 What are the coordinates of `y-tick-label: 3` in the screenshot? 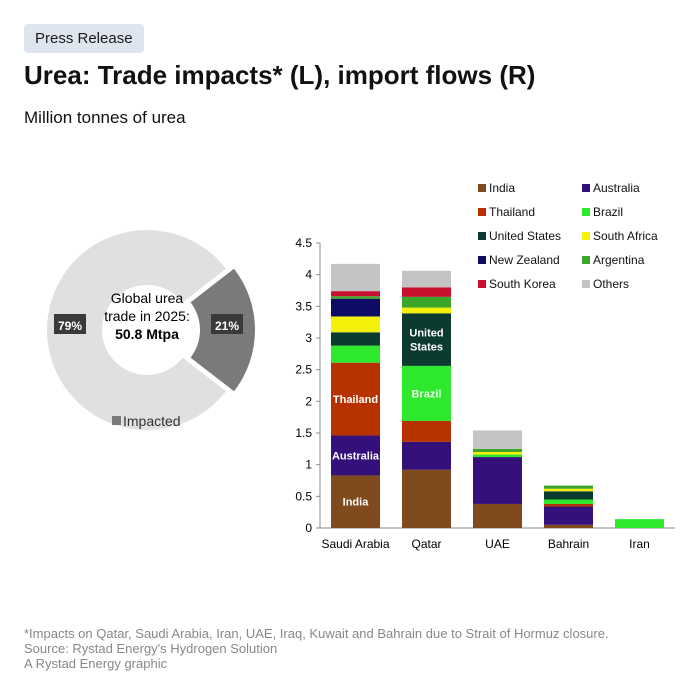 It's located at (308, 338).